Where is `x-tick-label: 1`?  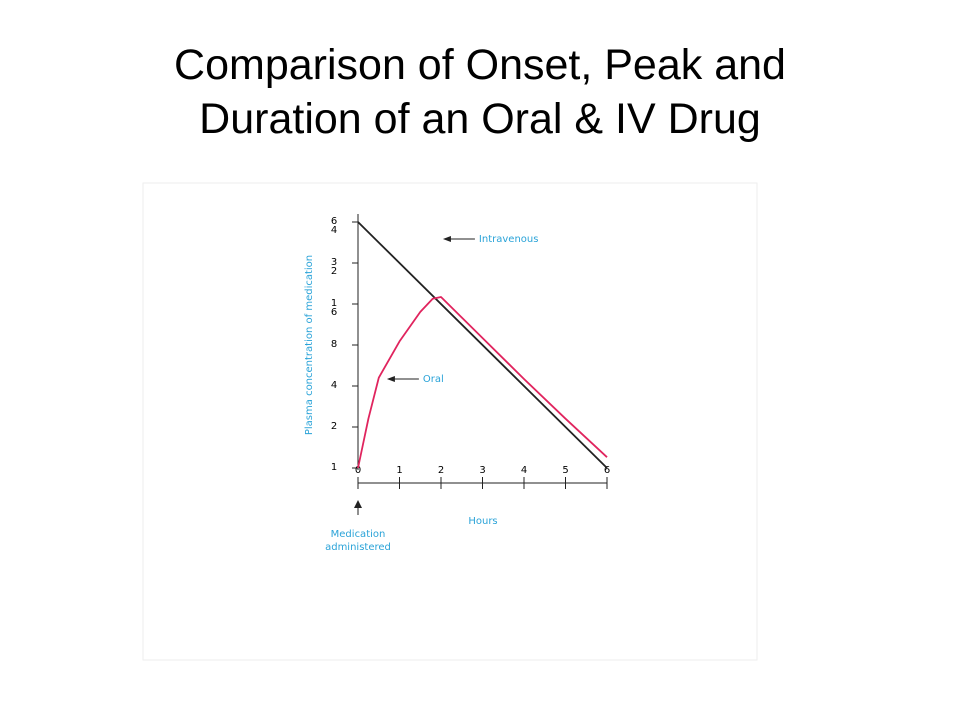
x-tick-label: 1 is located at coordinates (399, 470).